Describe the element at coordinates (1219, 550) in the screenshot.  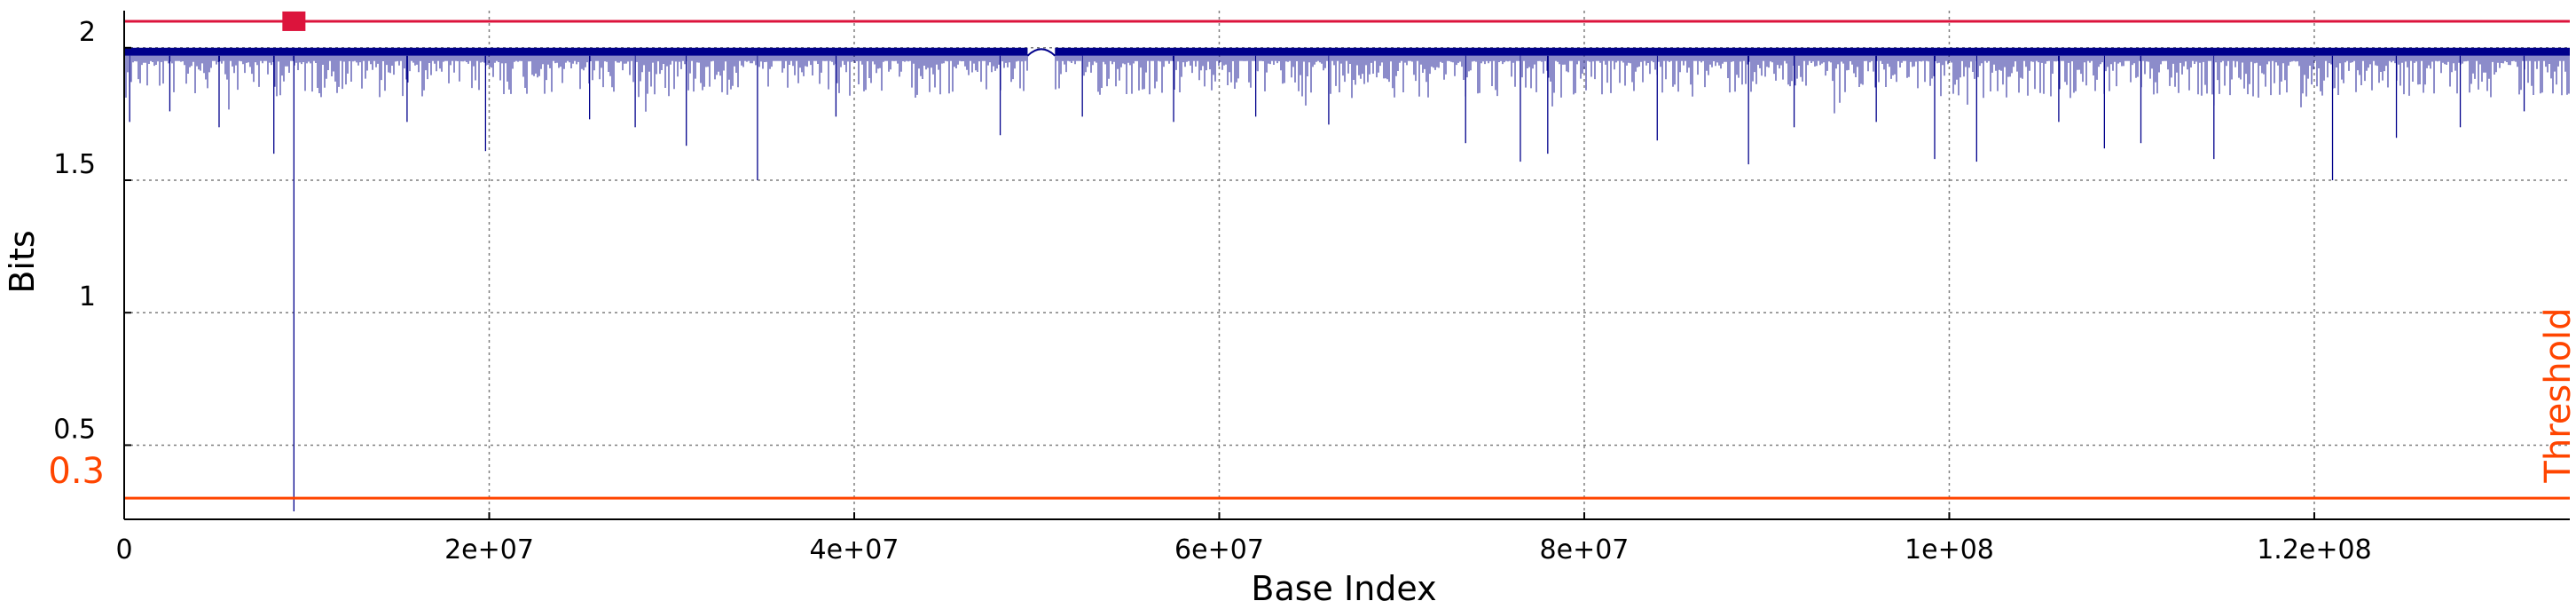
I see `x-tick-label-3: 6e+07` at that location.